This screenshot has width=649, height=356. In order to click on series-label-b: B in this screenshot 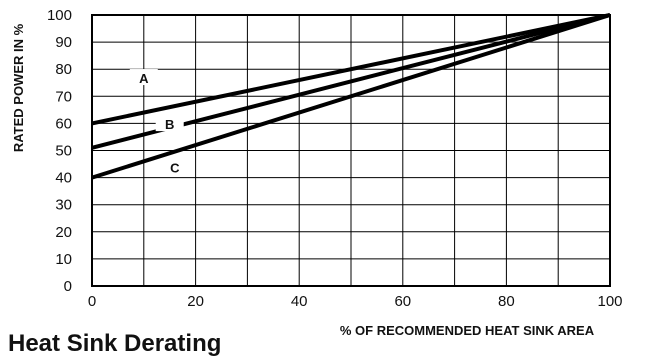, I will do `click(169, 124)`.